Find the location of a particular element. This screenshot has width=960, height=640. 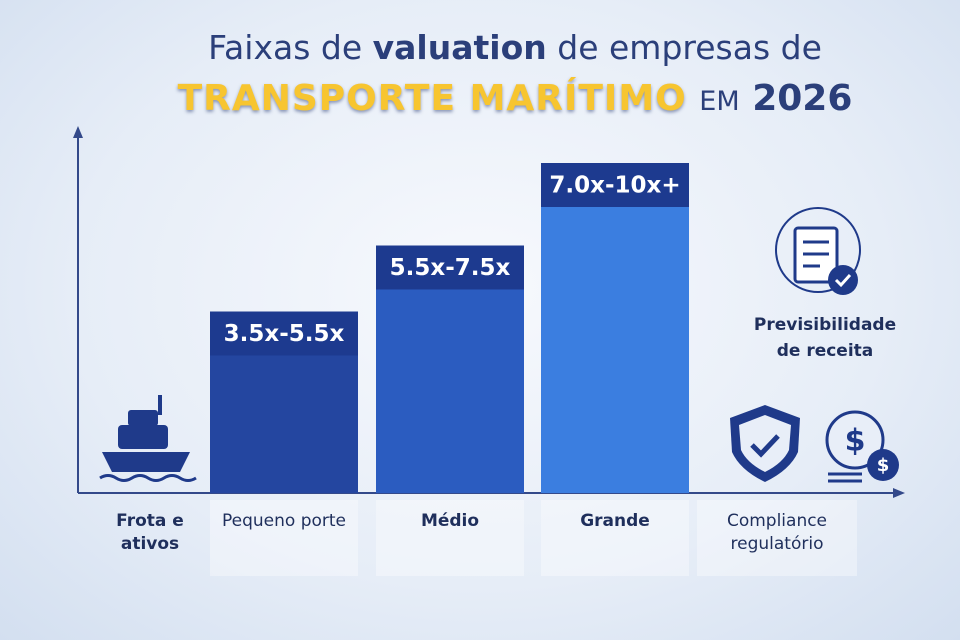

title-part: EM is located at coordinates (719, 101).